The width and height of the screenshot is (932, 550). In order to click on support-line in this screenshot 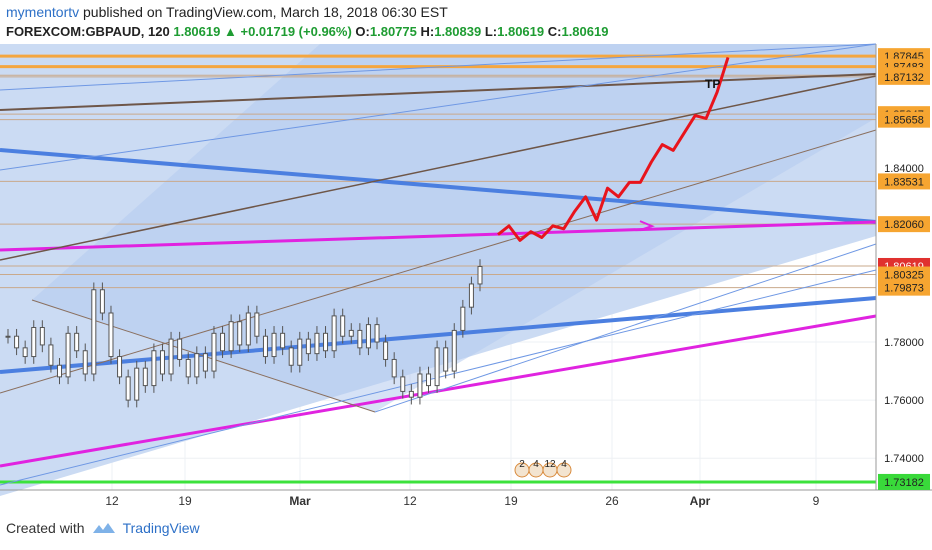, I will do `click(438, 335)`.